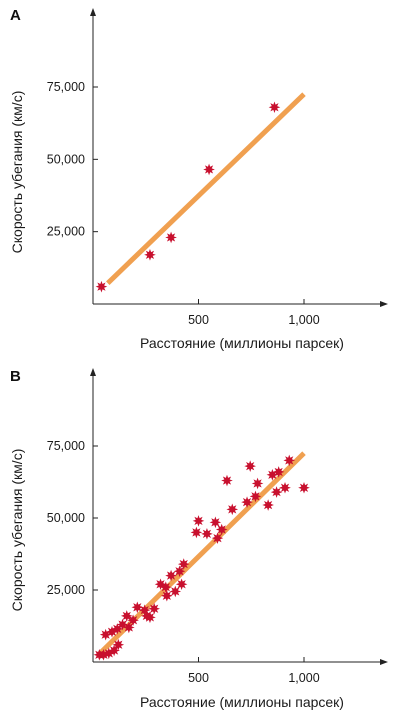 Image resolution: width=400 pixels, height=714 pixels. What do you see at coordinates (17, 530) in the screenshot?
I see `panel-b-y-axis-title: Скорость убегания (км/с)` at bounding box center [17, 530].